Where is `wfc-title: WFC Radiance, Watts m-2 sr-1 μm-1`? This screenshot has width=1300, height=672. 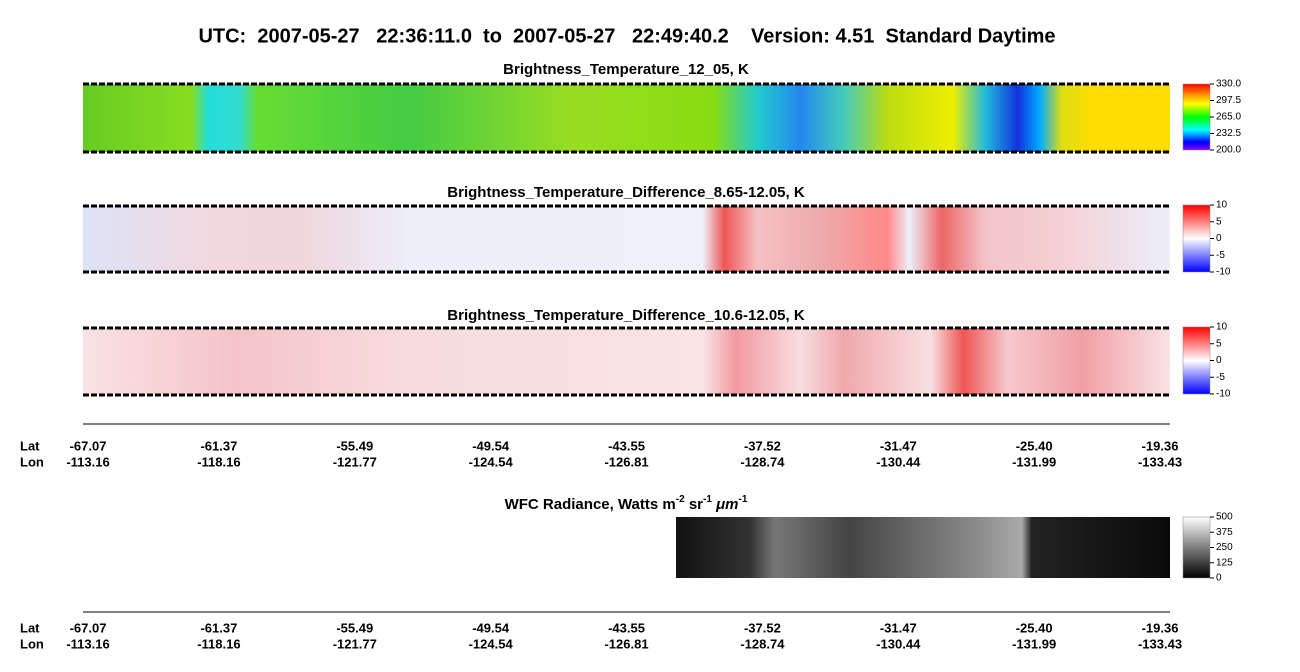
wfc-title: WFC Radiance, Watts m-2 sr-1 μm-1 is located at coordinates (626, 503).